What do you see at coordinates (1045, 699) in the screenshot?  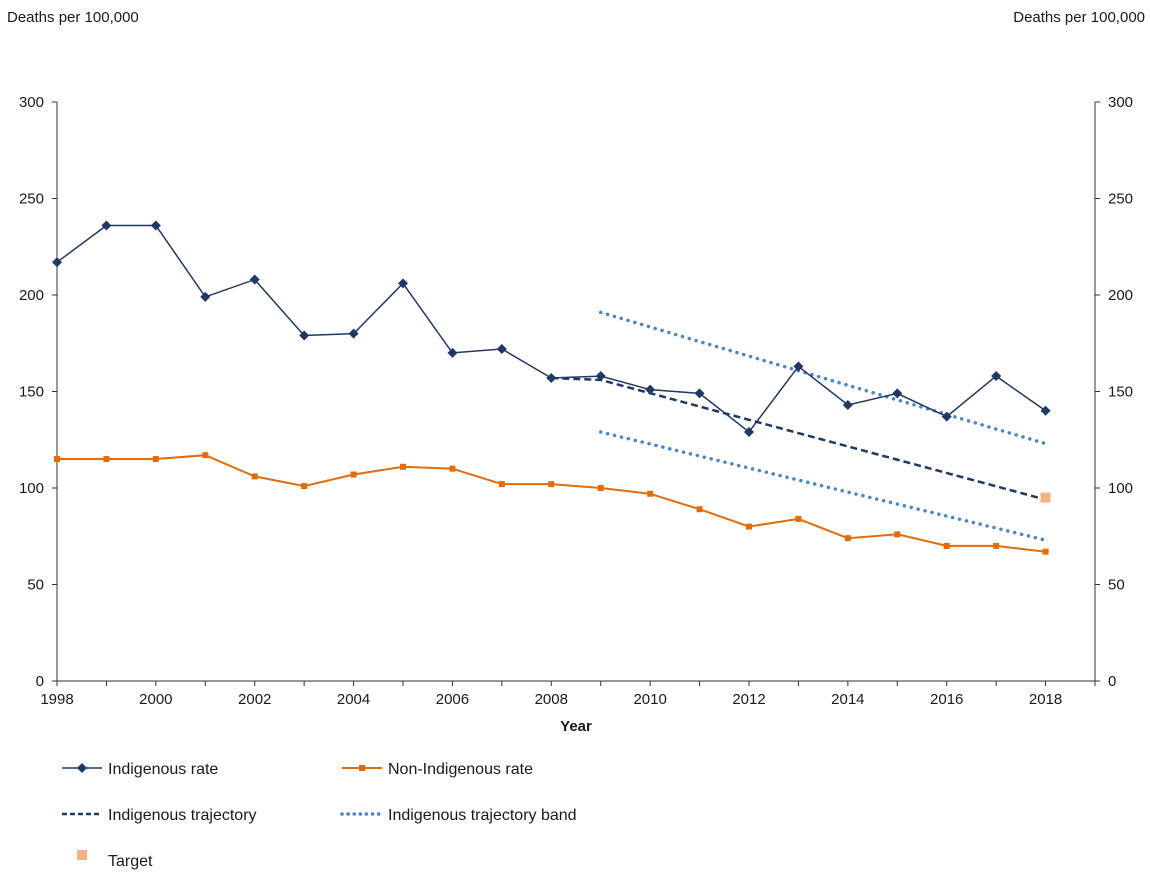 I see `x-tick-label: 2018` at bounding box center [1045, 699].